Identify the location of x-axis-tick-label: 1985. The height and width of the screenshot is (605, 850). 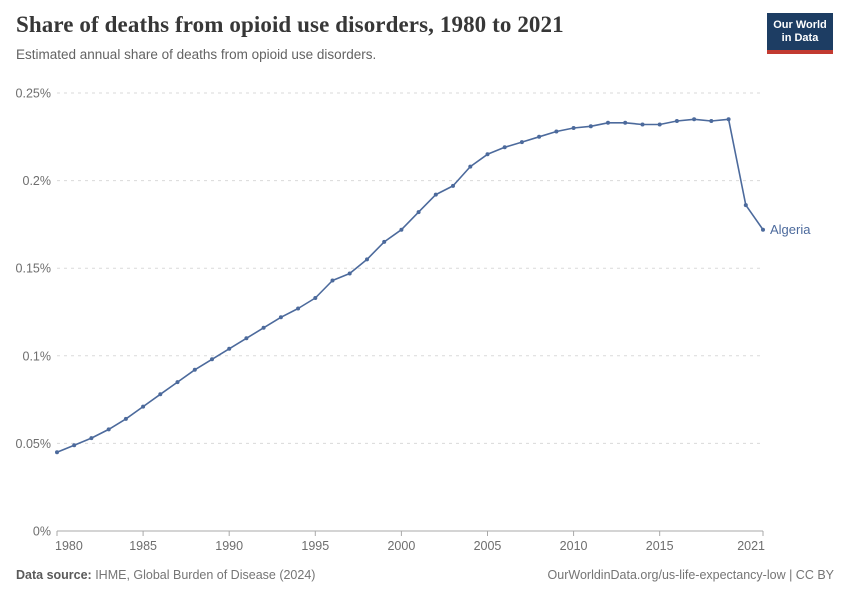
(143, 546).